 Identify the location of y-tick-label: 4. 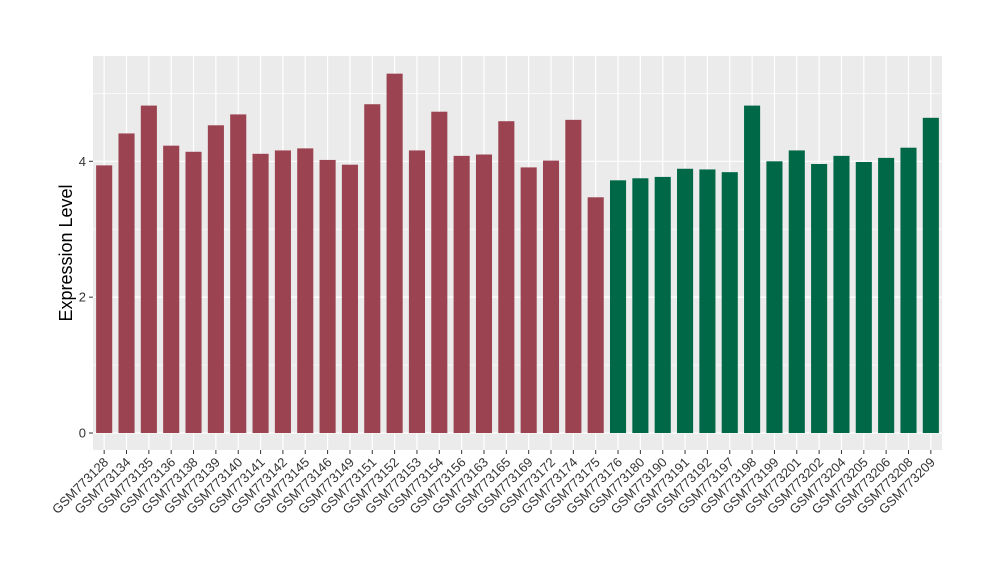
(82, 161).